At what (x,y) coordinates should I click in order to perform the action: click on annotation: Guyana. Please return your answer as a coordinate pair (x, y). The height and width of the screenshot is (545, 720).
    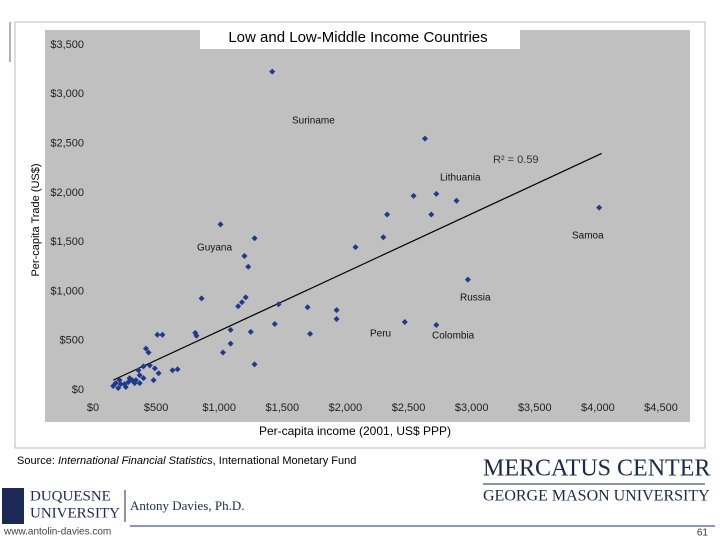
    Looking at the image, I should click on (214, 248).